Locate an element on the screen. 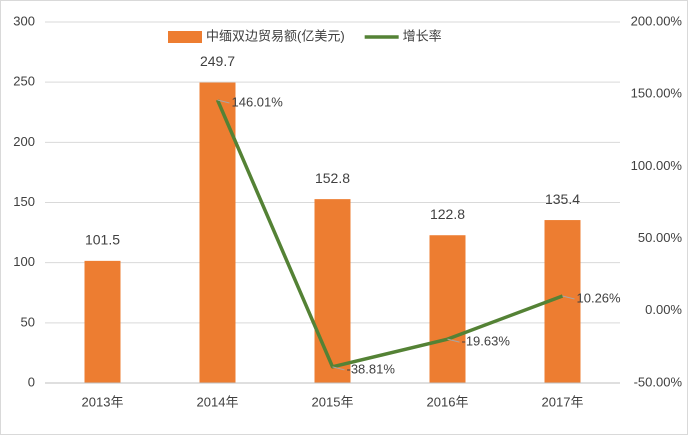 This screenshot has width=688, height=435. bar-value-label: 122.8 is located at coordinates (447, 214).